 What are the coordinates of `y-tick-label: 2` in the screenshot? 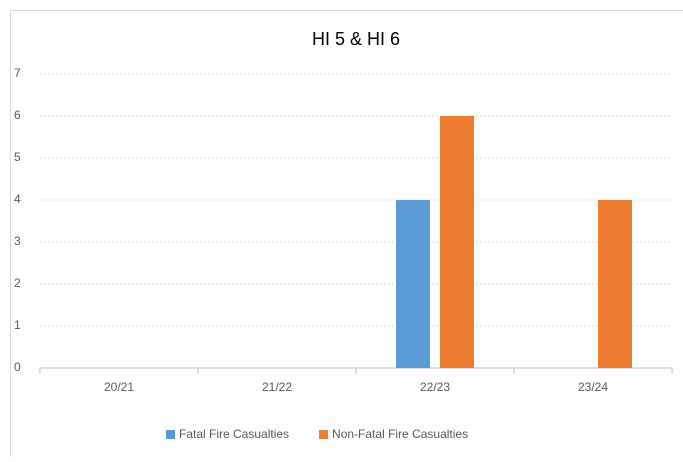 It's located at (17, 283).